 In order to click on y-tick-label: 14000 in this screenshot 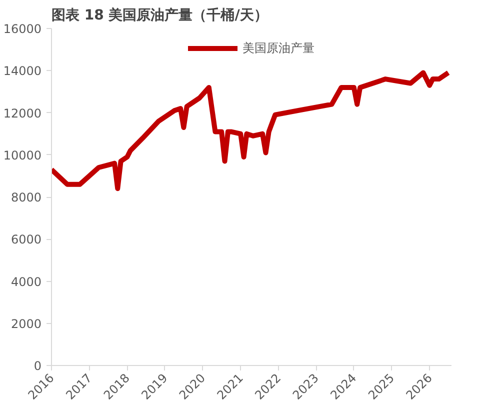, I will do `click(22, 71)`.